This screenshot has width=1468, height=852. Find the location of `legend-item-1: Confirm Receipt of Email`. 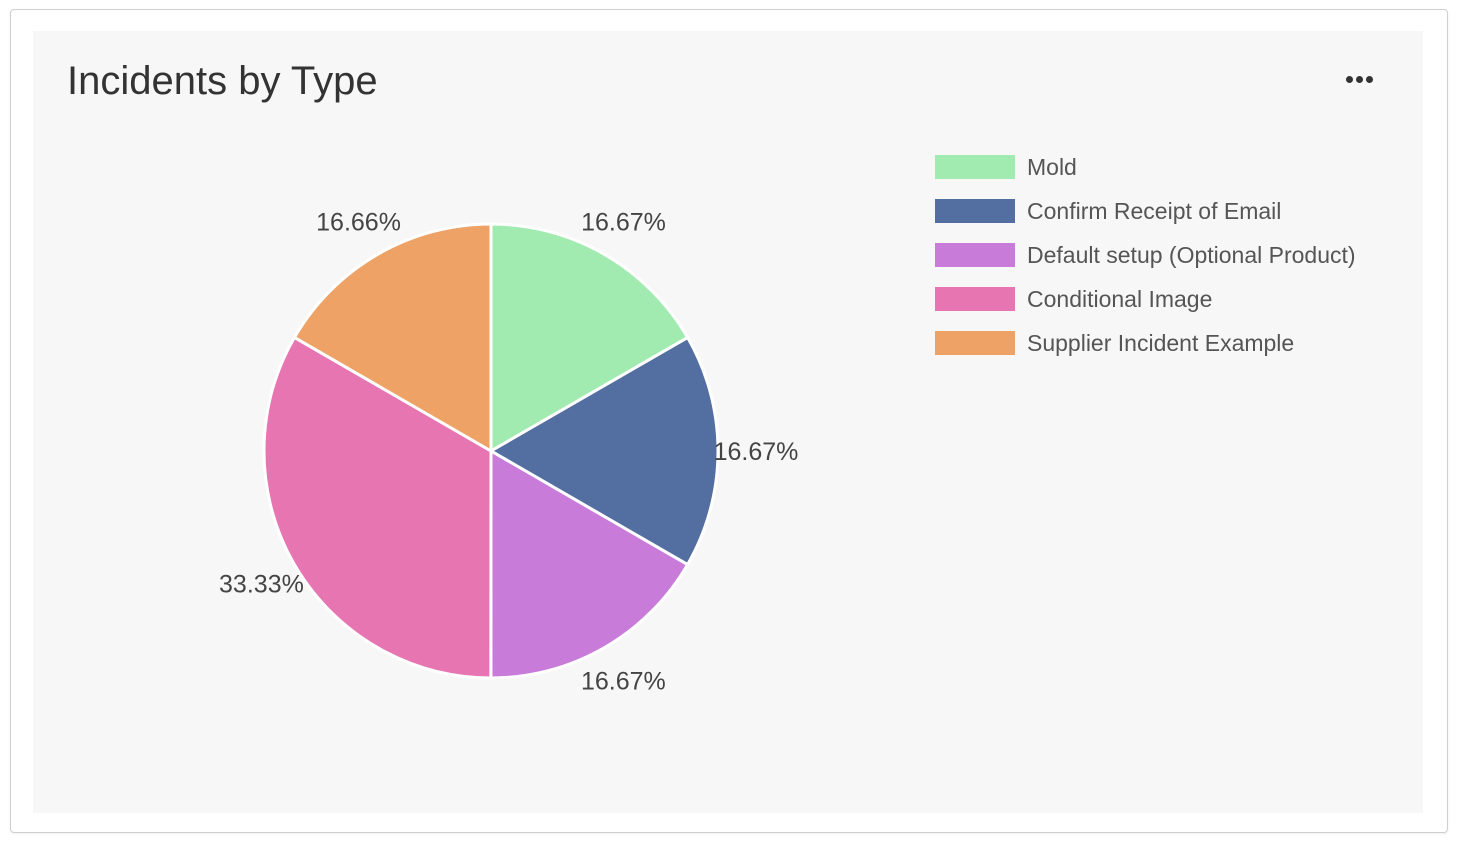

legend-item-1: Confirm Receipt of Email is located at coordinates (1145, 211).